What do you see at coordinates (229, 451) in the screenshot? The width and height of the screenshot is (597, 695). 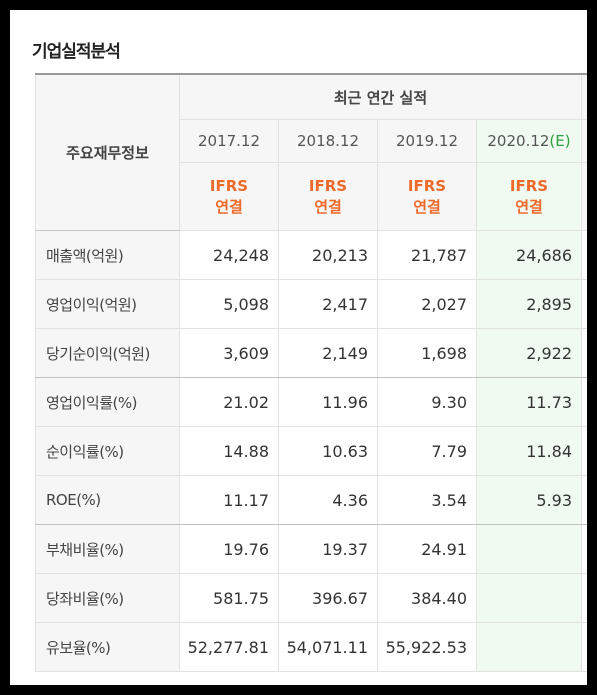 I see `row-value: 14.88` at bounding box center [229, 451].